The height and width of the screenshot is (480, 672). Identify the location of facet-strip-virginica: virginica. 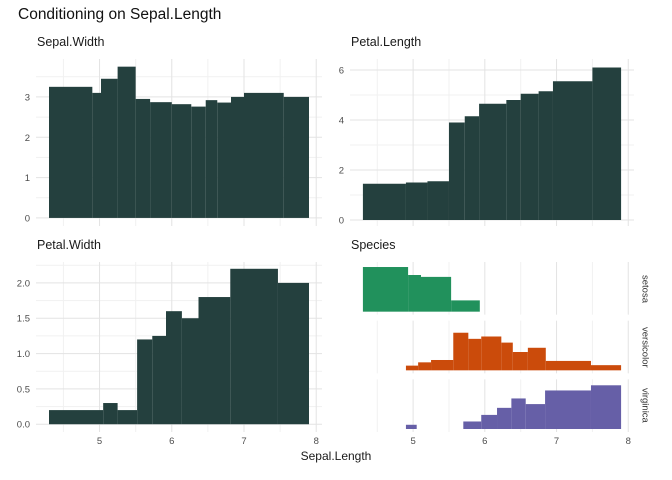
(645, 405).